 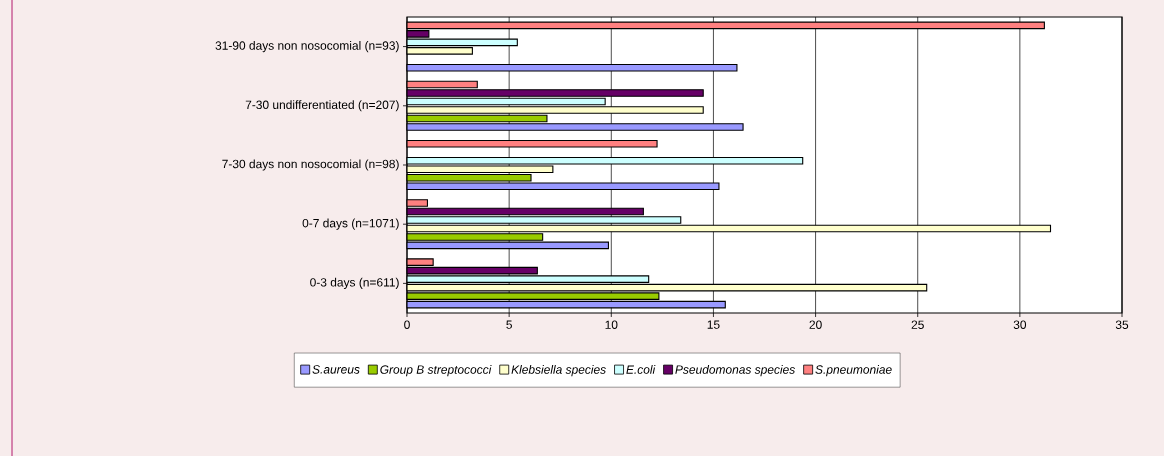 I want to click on y-tick-label: 7-30 days non nosocomial (n=98), so click(x=310, y=165).